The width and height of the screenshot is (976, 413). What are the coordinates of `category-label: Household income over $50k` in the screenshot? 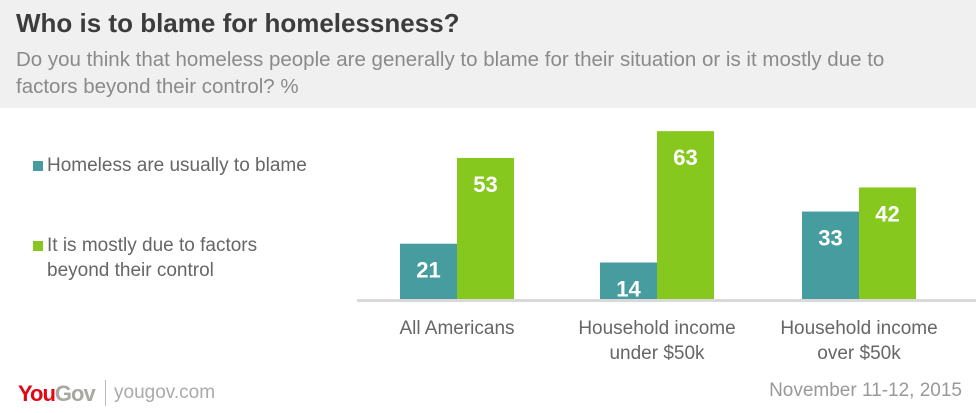 It's located at (859, 341).